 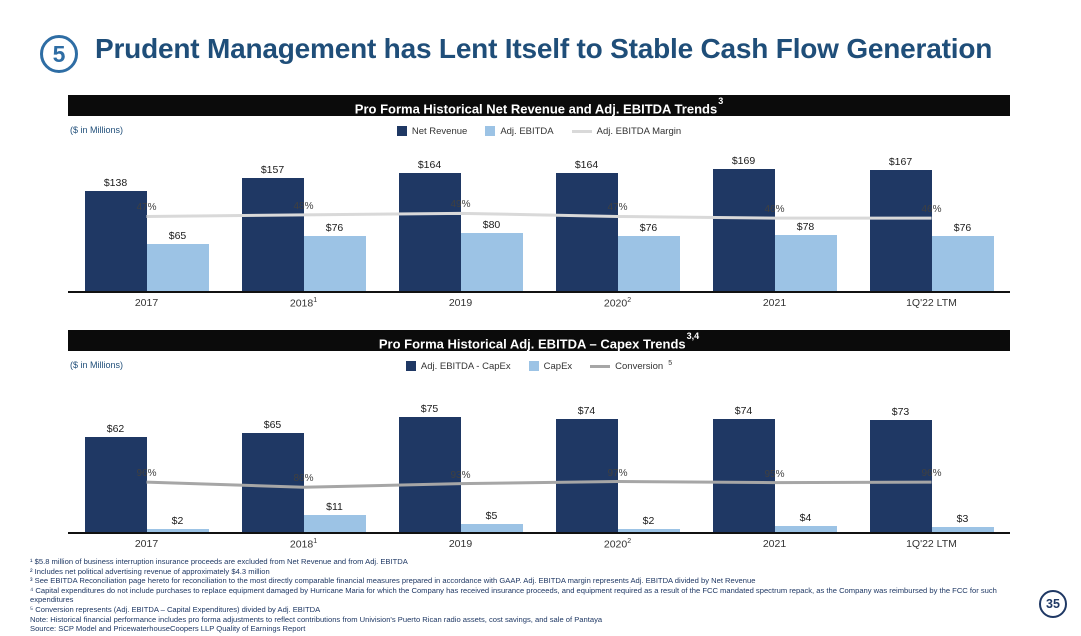 I want to click on legend-item-capex: CapEx, so click(x=550, y=366).